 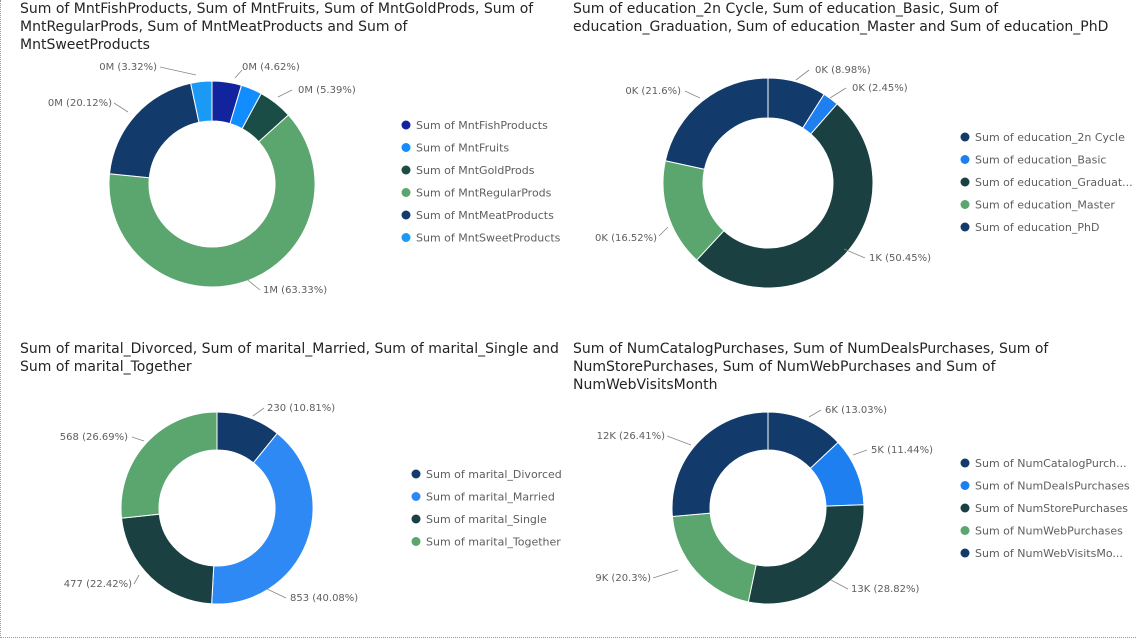 I want to click on data-label: 0K (21.6%), so click(x=653, y=91).